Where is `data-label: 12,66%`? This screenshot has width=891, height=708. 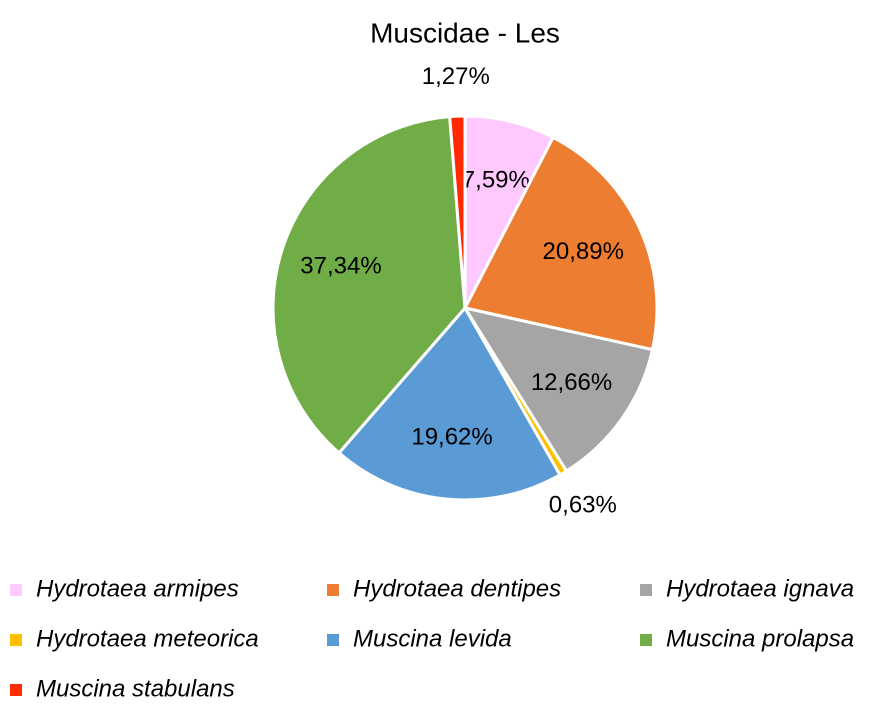
data-label: 12,66% is located at coordinates (571, 382).